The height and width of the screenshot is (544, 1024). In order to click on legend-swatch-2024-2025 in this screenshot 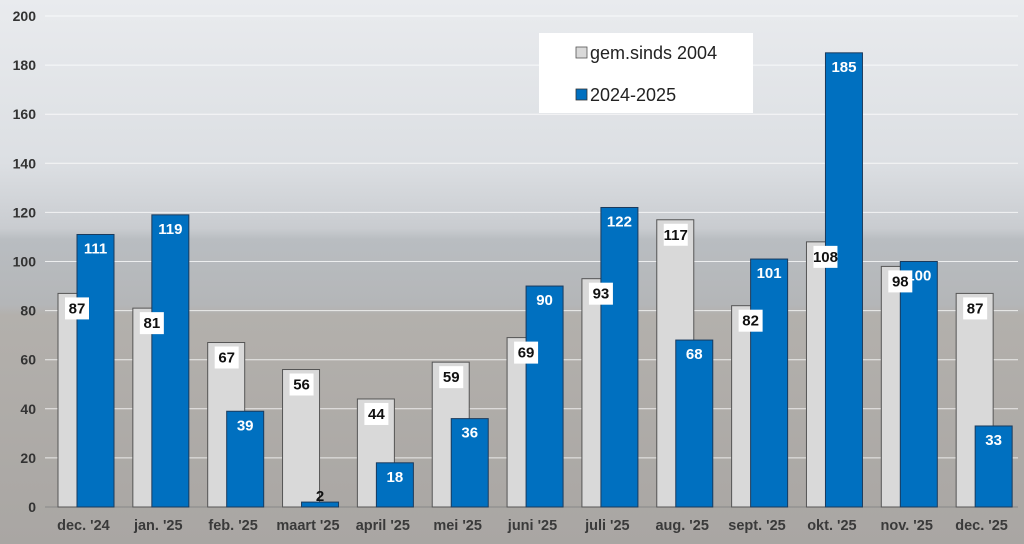, I will do `click(581, 94)`.